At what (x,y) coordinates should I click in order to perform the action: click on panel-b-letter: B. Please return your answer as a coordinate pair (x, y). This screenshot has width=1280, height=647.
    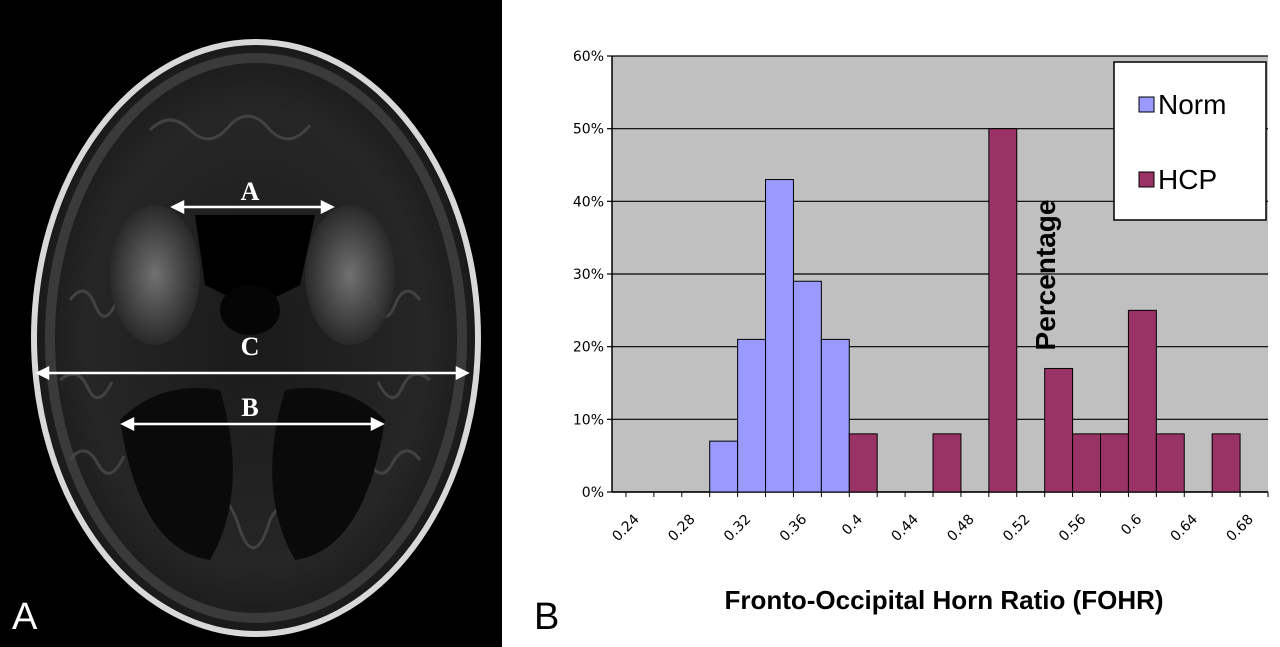
    Looking at the image, I should click on (547, 617).